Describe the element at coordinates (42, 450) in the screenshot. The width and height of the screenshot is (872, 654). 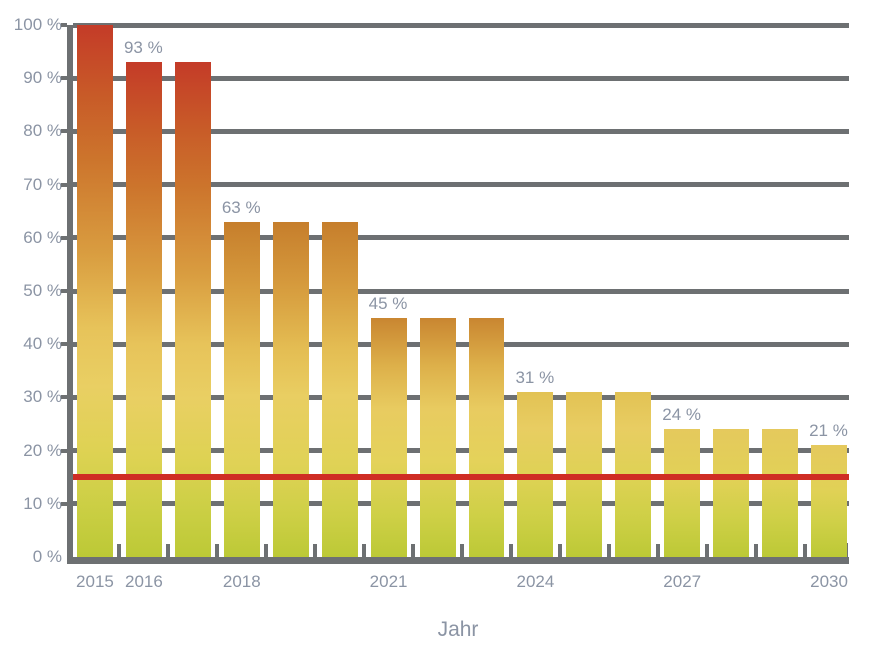
I see `y-axis-label-20: 20 %` at that location.